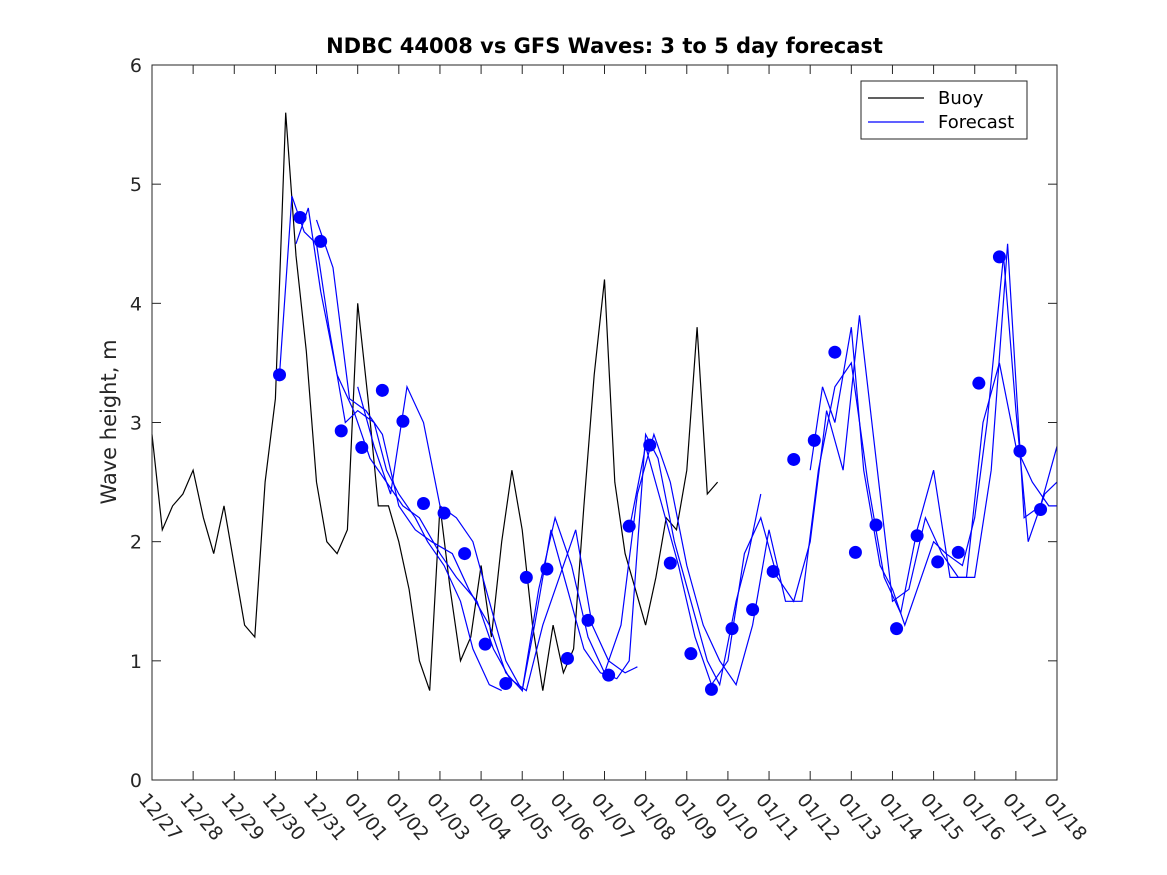 This screenshot has height=875, width=1167. I want to click on x-tick-label: 01/15, so click(942, 817).